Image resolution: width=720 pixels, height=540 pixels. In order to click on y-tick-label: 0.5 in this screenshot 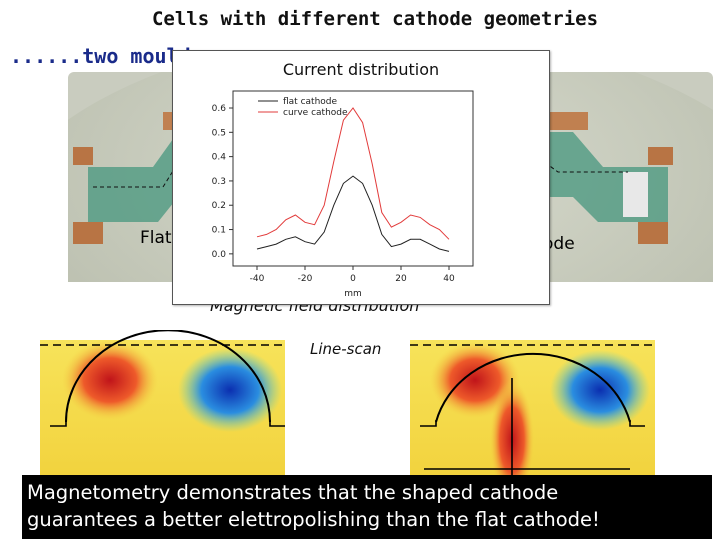, I will do `click(219, 133)`.